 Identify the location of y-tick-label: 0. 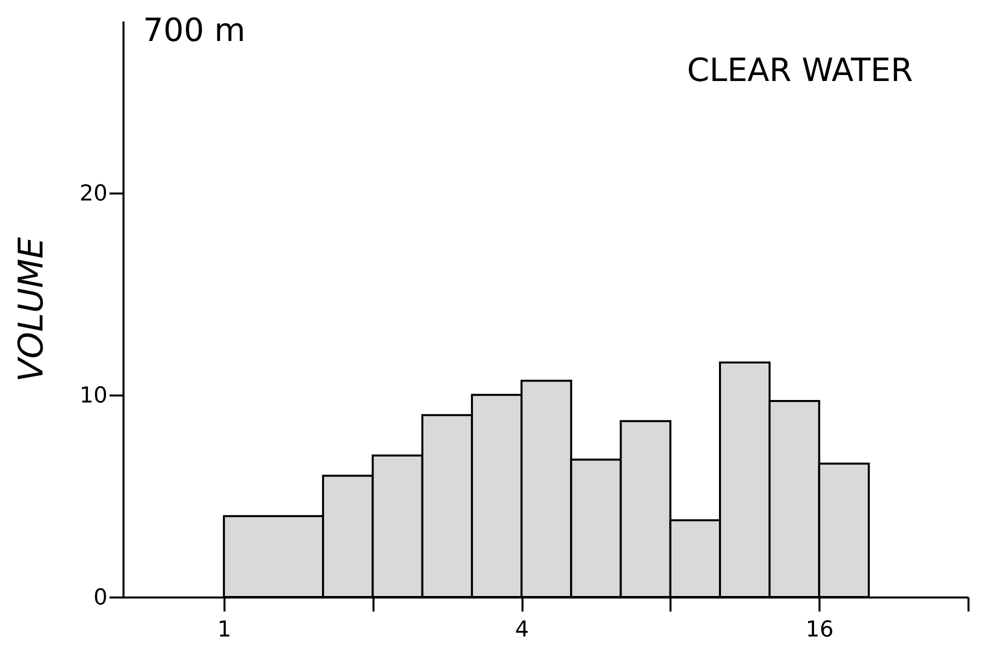
(101, 598).